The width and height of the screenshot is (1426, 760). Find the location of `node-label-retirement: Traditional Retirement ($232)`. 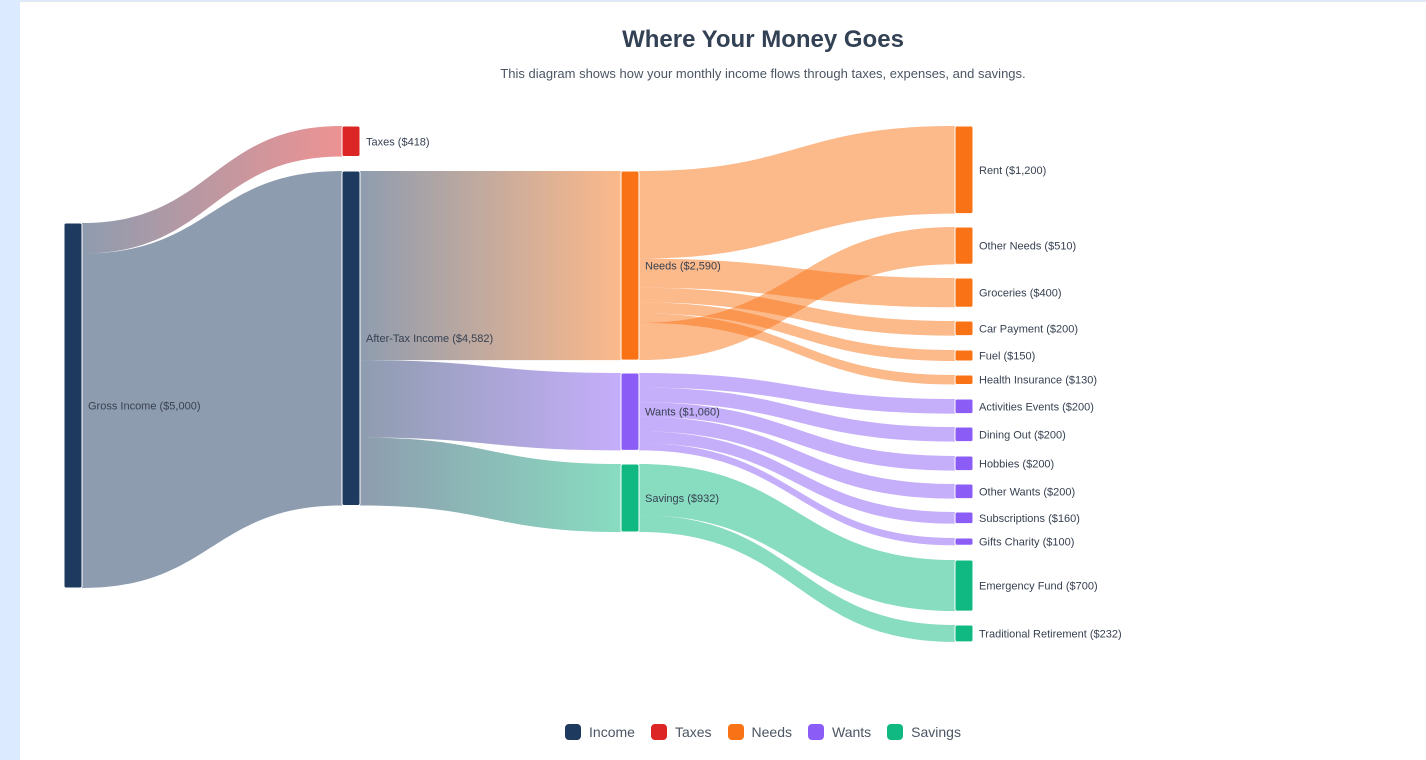

node-label-retirement: Traditional Retirement ($232) is located at coordinates (1050, 634).